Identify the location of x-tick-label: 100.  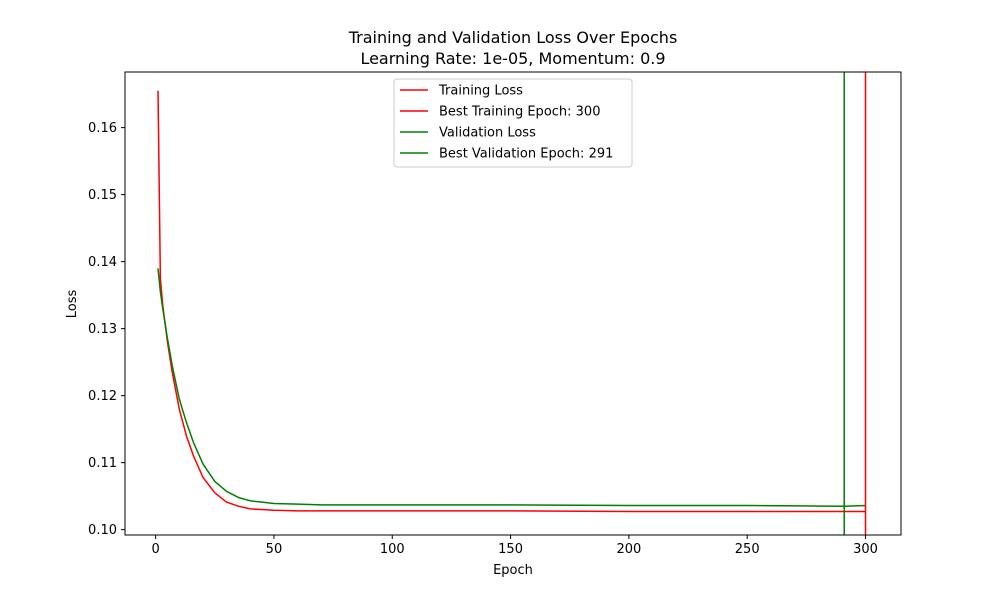
(392, 549).